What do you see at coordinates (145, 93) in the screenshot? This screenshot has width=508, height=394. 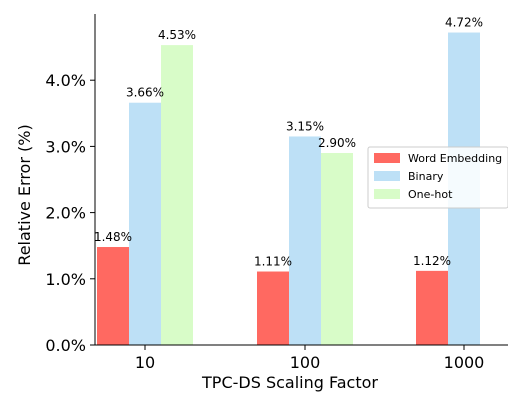 I see `data-label: 3.66%` at bounding box center [145, 93].